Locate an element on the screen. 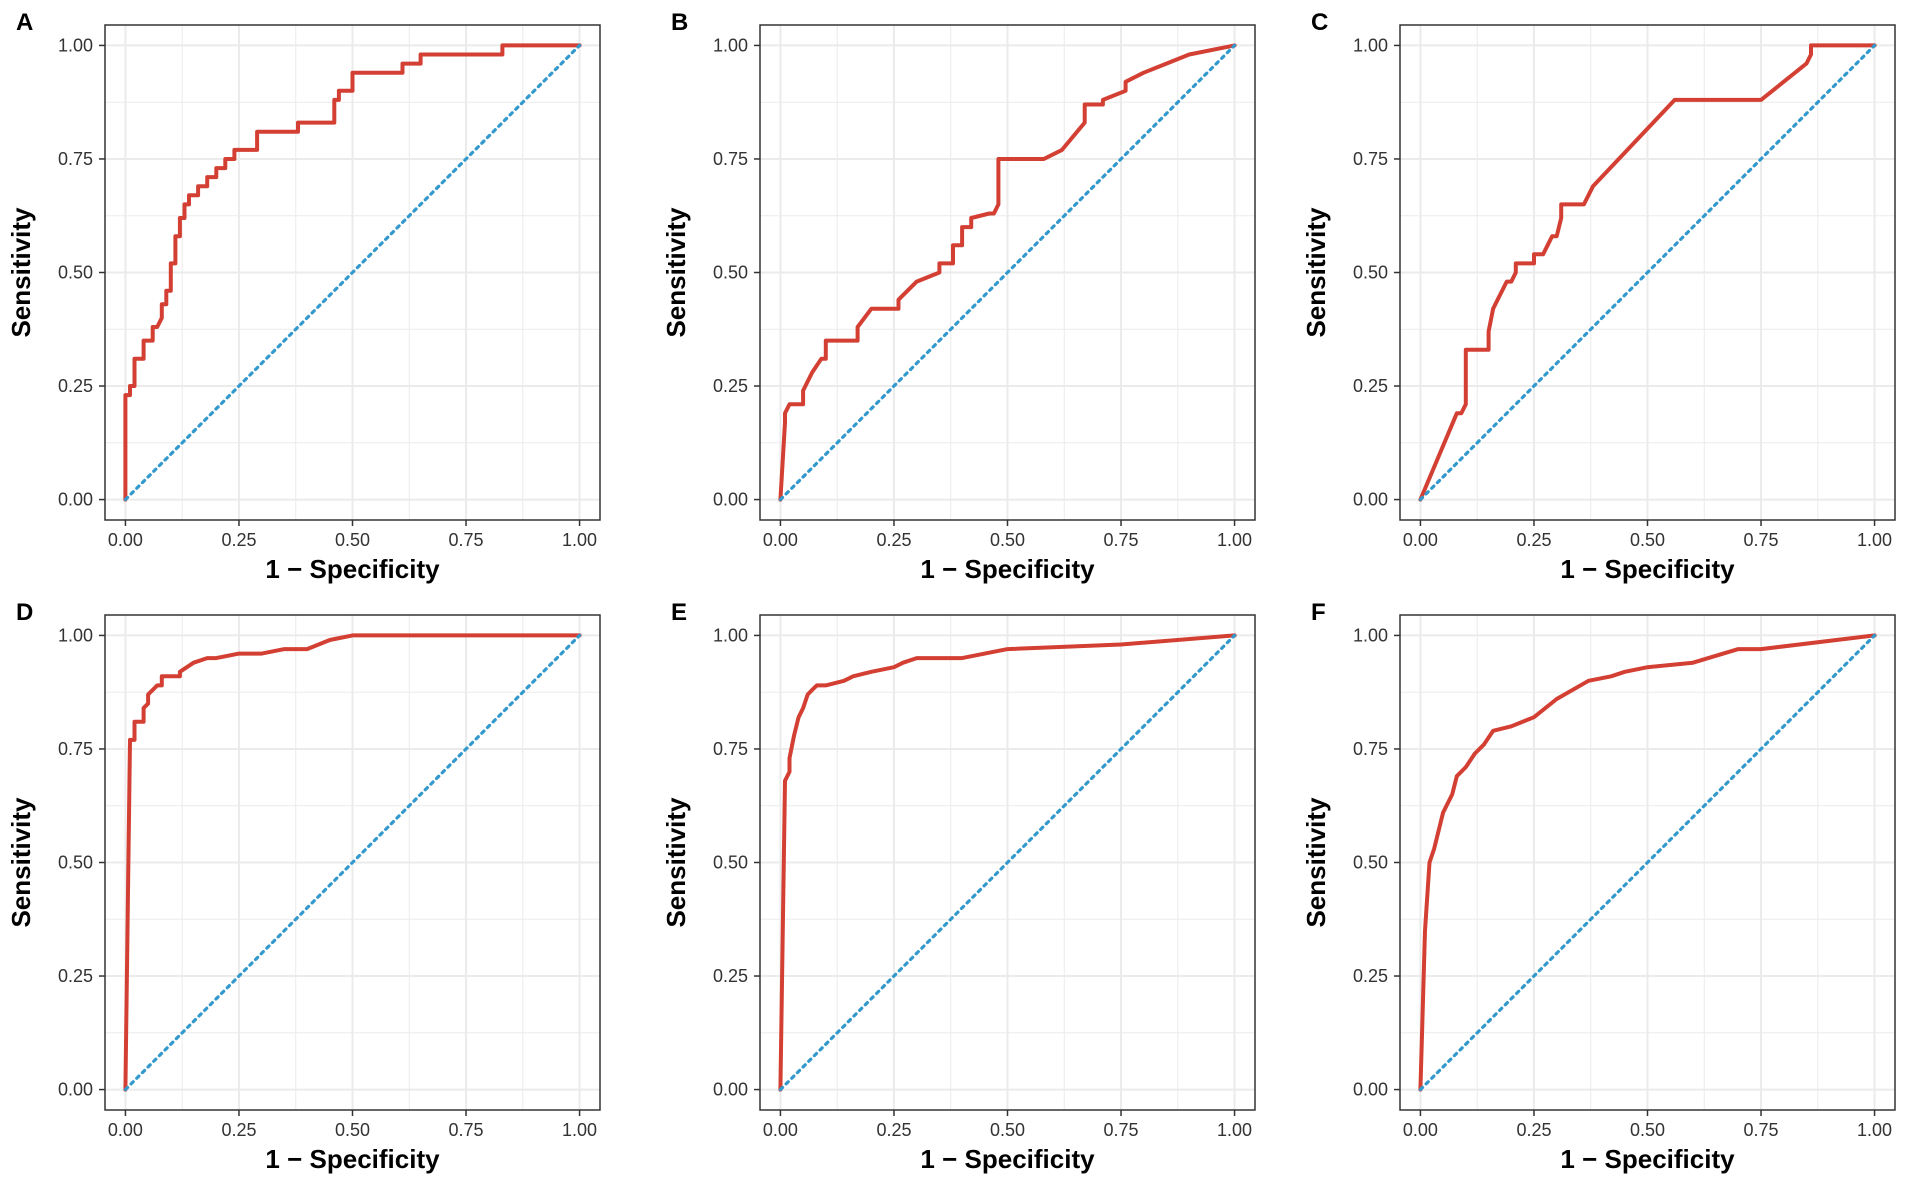 The height and width of the screenshot is (1180, 1907). panel-letter: B is located at coordinates (679, 22).